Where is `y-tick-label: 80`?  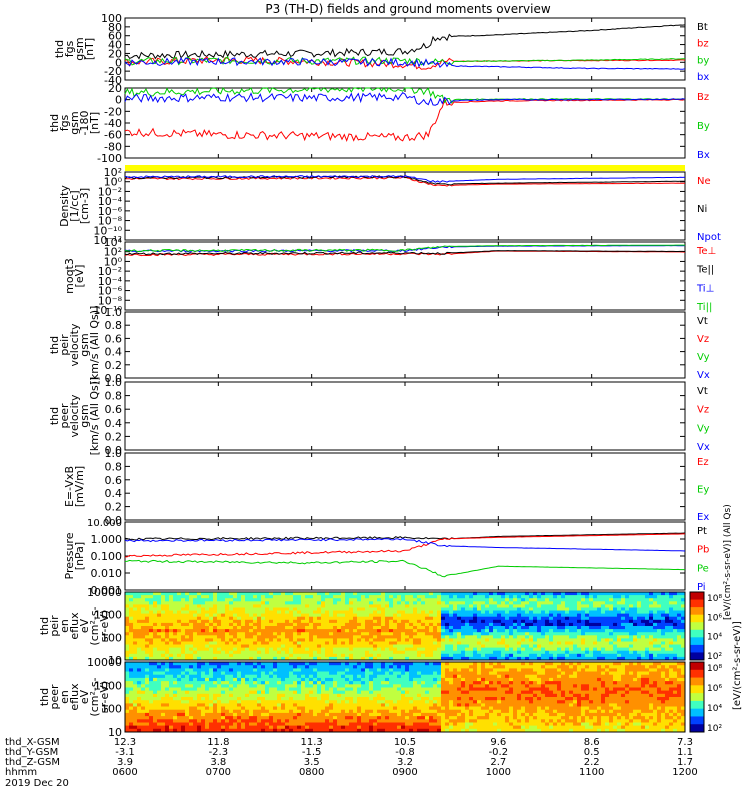
y-tick-label: 80 is located at coordinates (115, 27).